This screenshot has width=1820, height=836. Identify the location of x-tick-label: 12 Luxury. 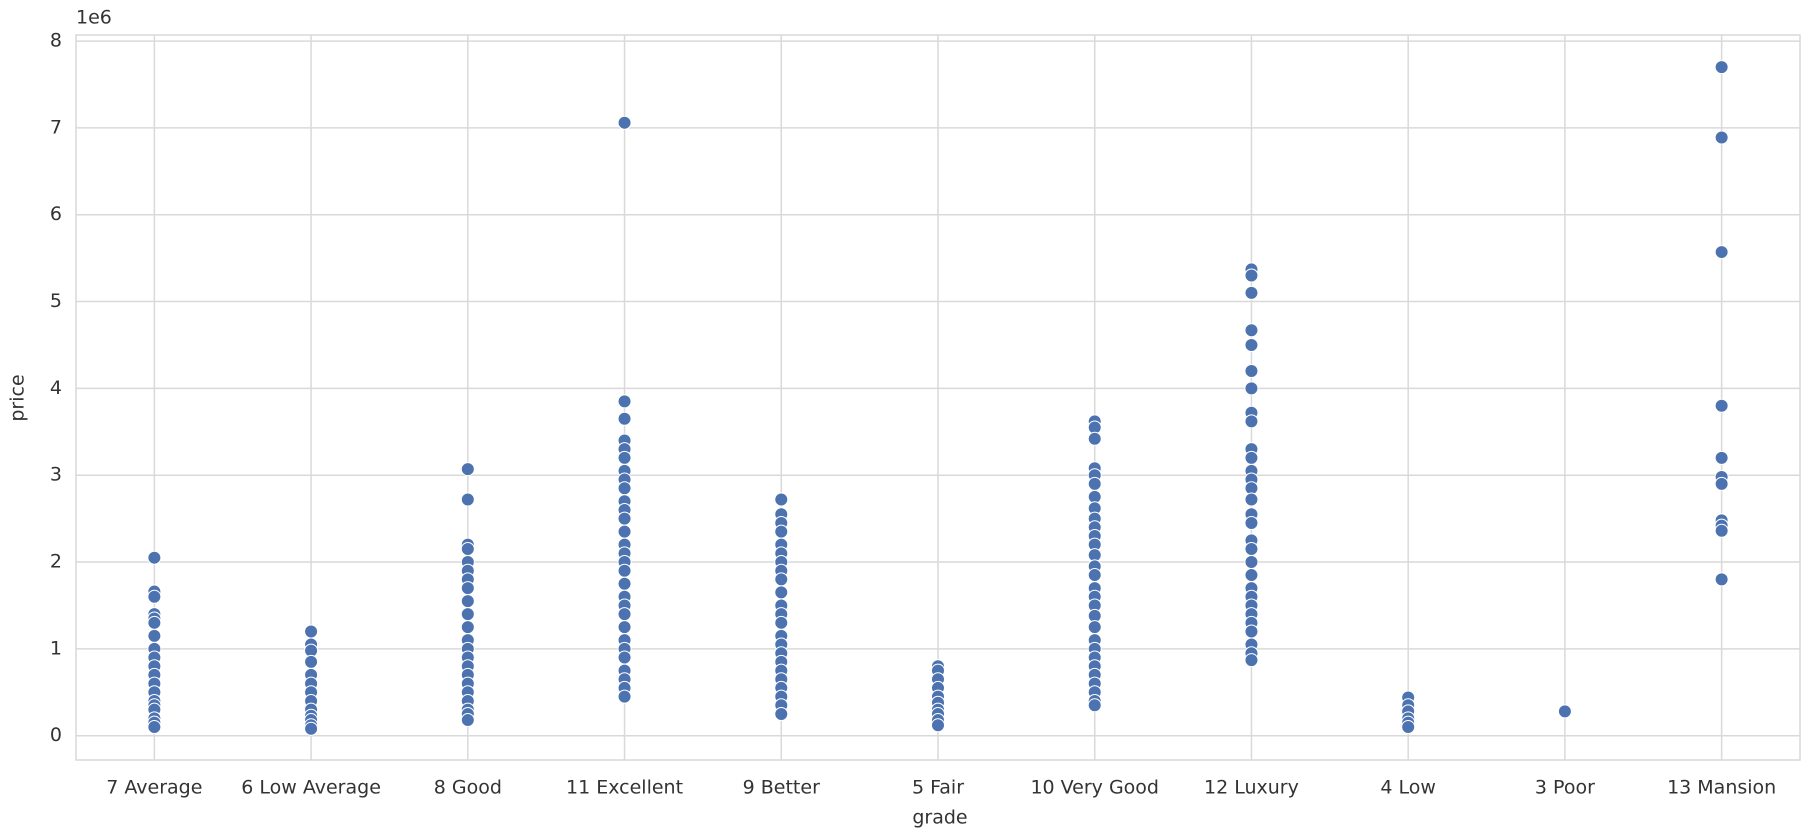
(1251, 788).